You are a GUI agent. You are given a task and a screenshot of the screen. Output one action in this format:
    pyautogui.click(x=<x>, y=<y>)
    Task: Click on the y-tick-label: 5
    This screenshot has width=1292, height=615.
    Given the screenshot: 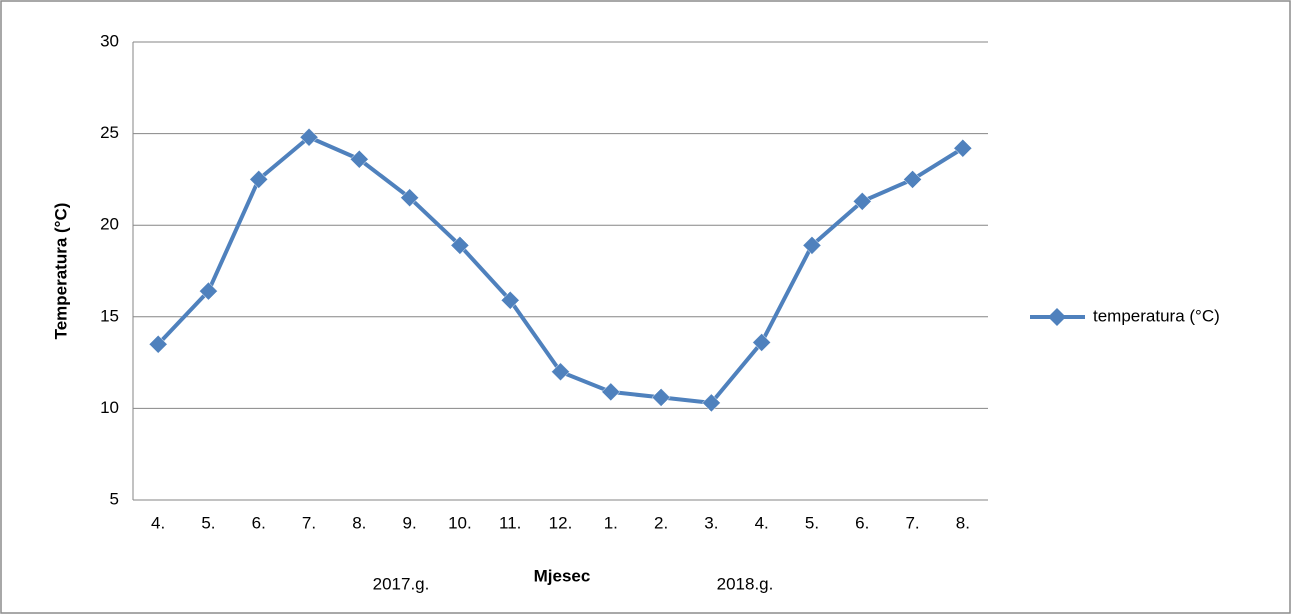 What is the action you would take?
    pyautogui.click(x=114, y=498)
    